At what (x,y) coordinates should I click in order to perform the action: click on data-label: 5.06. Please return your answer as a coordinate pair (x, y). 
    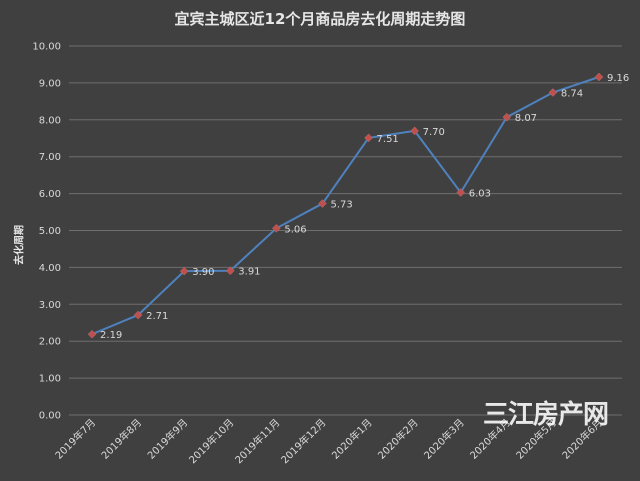
    Looking at the image, I should click on (295, 229).